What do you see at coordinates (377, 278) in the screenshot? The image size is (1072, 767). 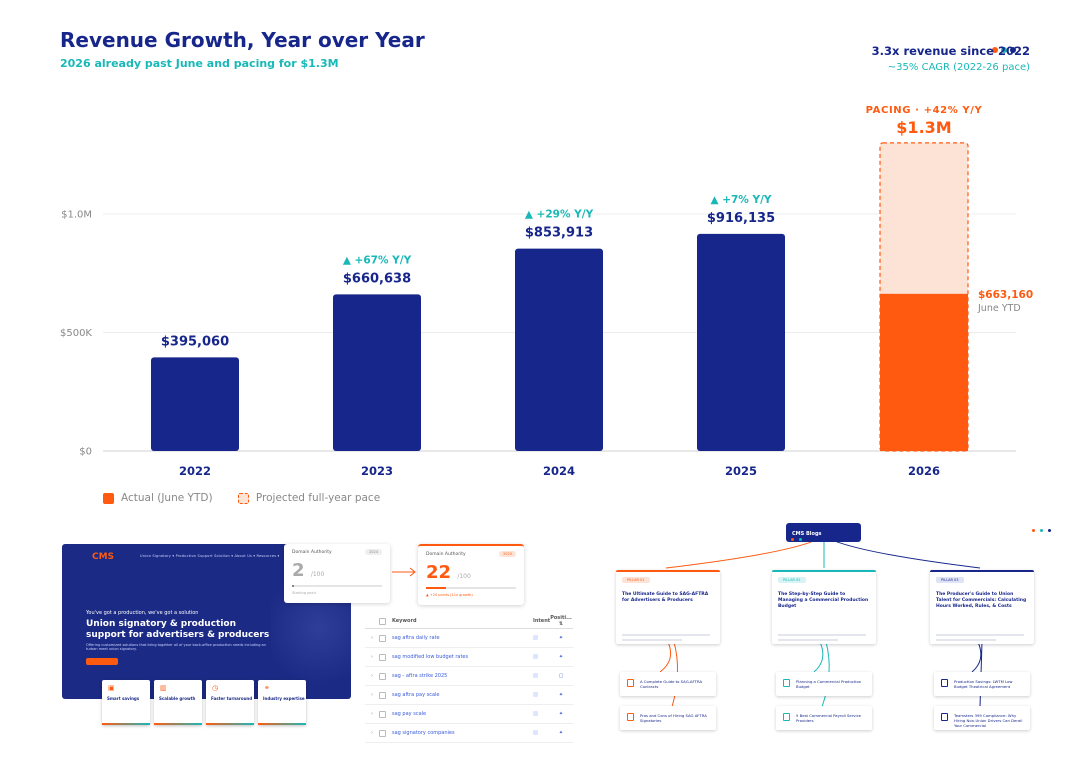 I see `data-label: $660,638` at bounding box center [377, 278].